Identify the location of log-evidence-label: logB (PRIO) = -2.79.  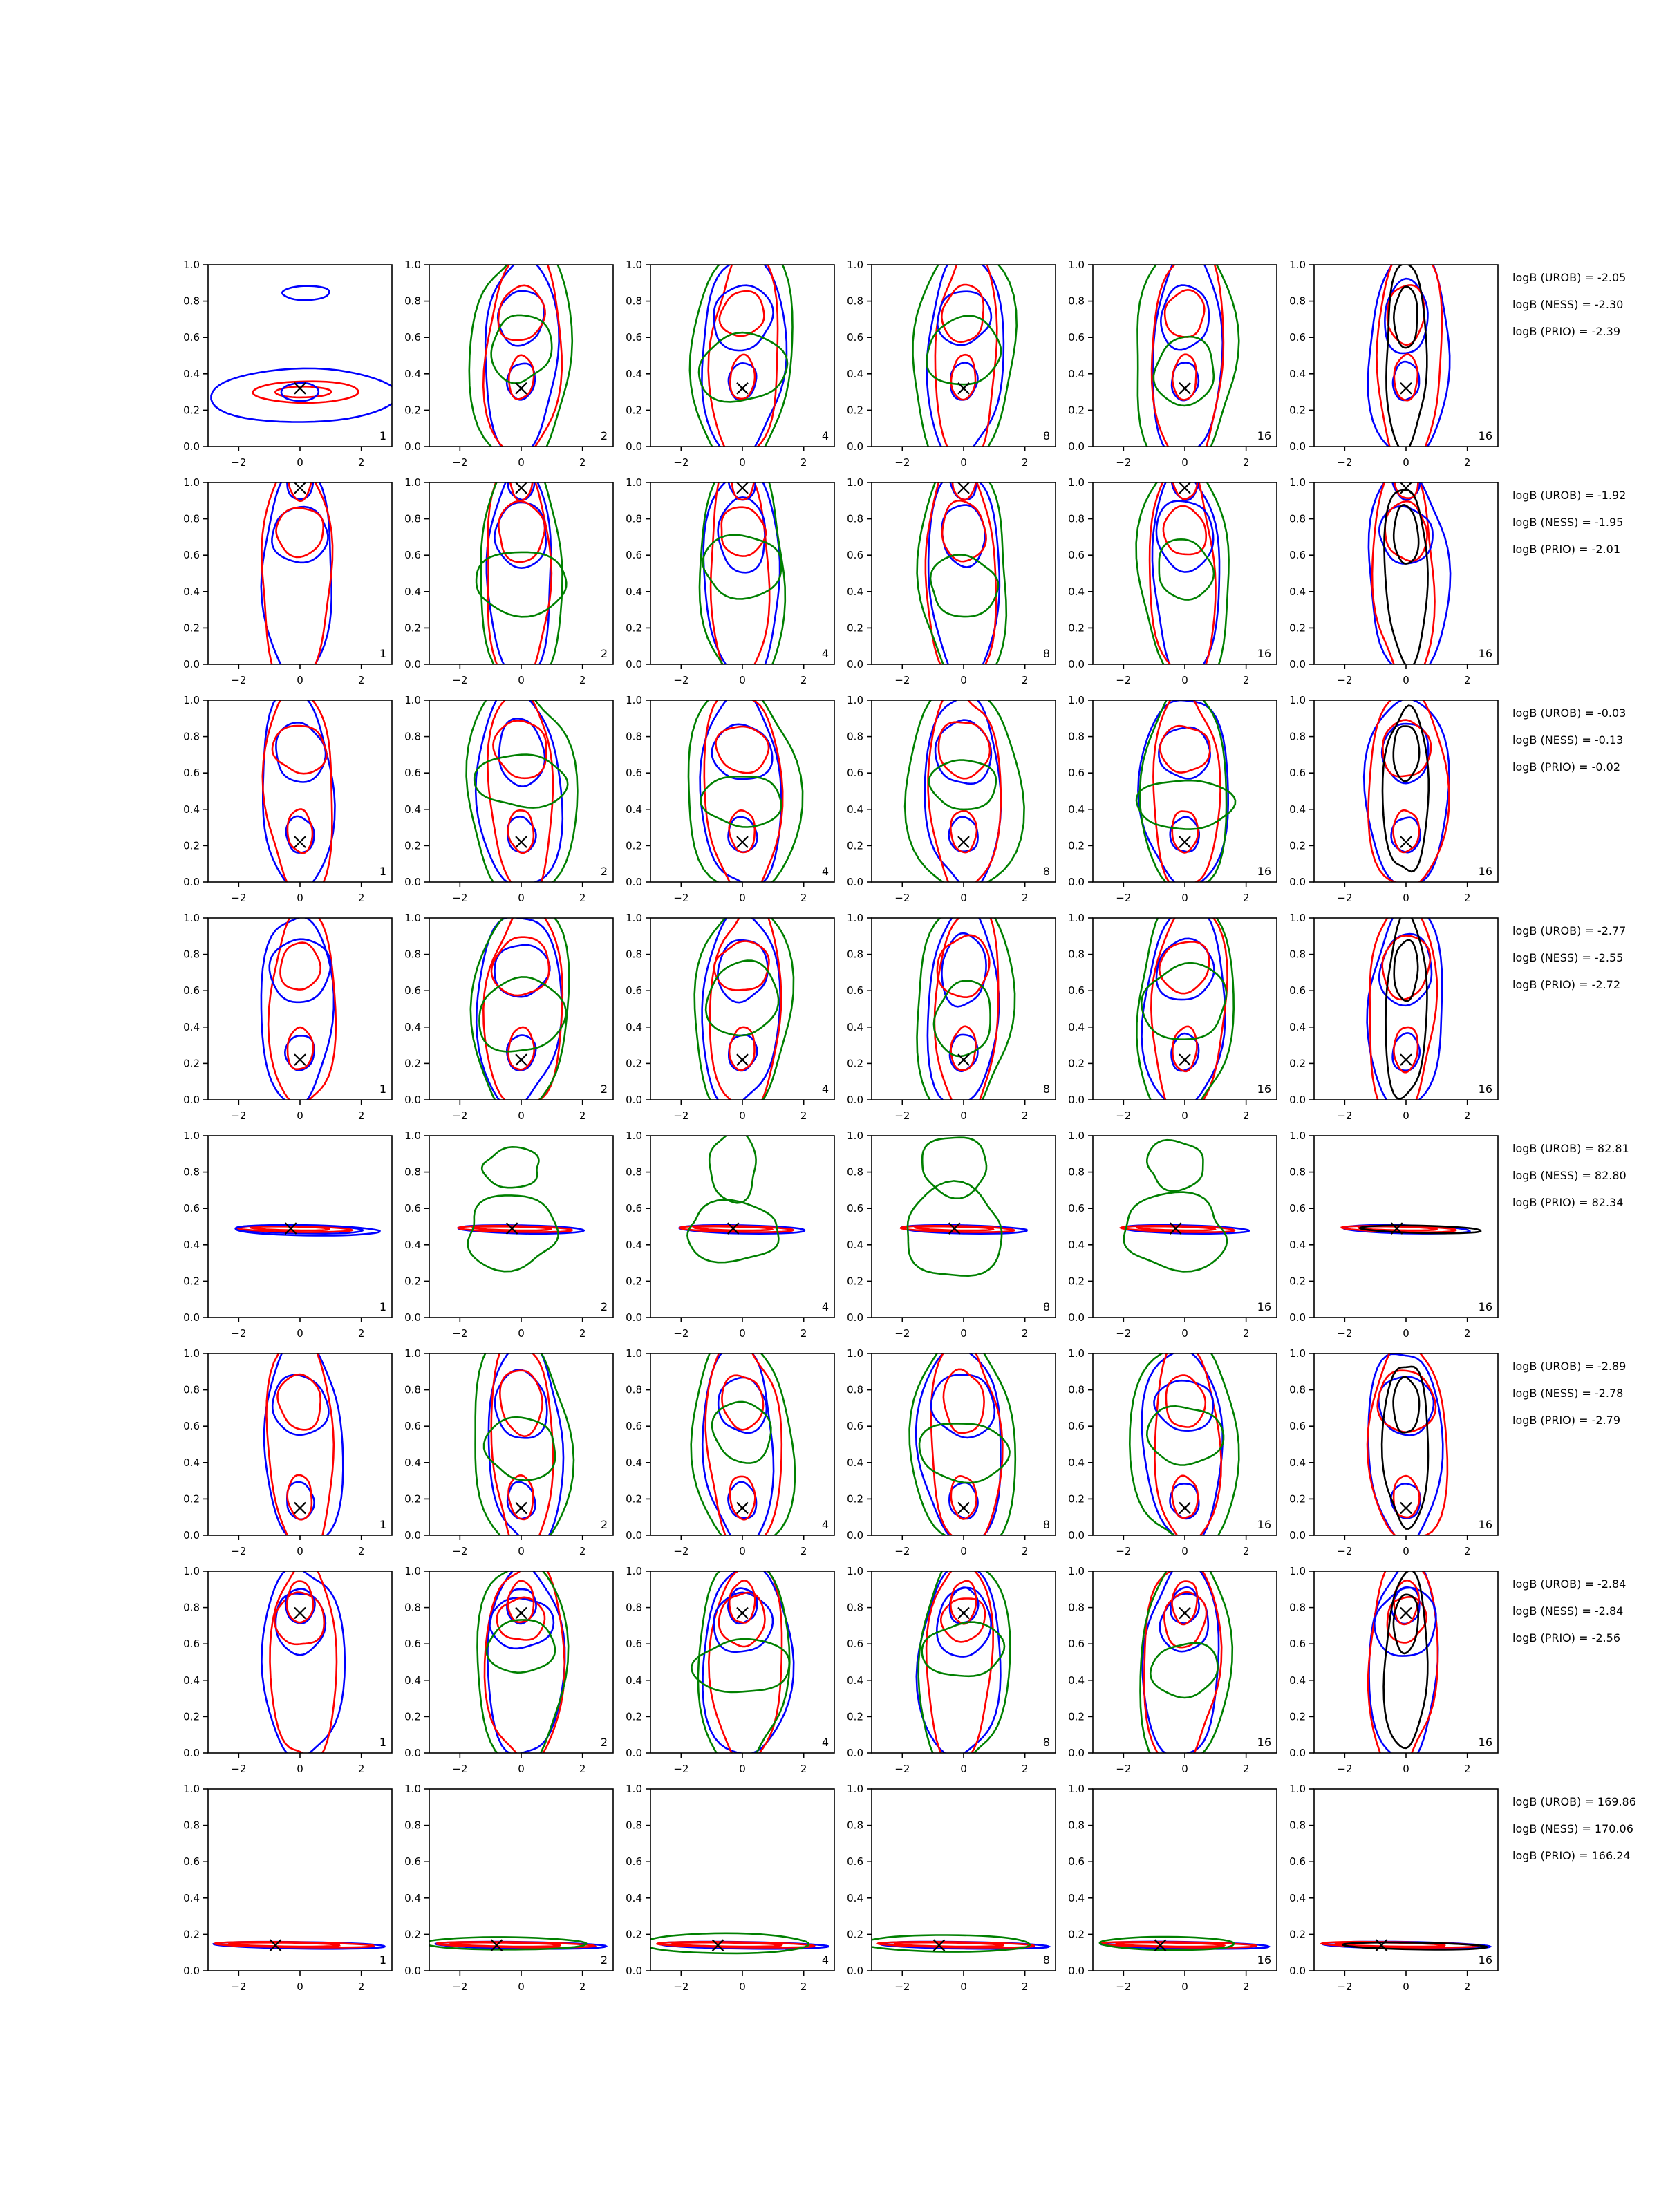
(1566, 1420).